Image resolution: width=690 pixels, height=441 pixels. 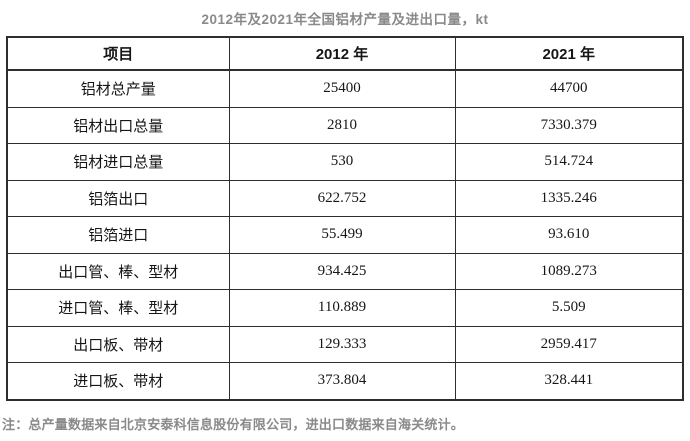 I want to click on table-row: 出口板、带材 129.333 2959.417, so click(x=345, y=344).